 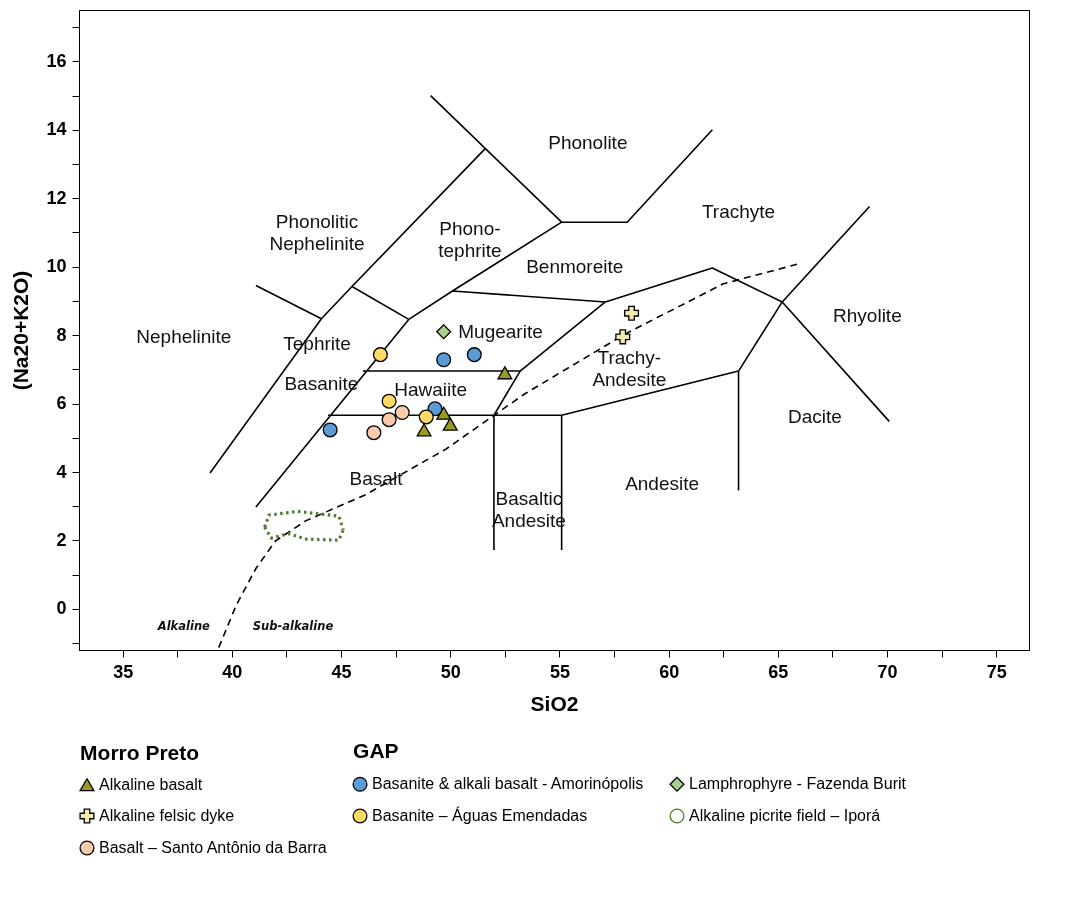 What do you see at coordinates (559, 671) in the screenshot?
I see `x-tick-label: 55` at bounding box center [559, 671].